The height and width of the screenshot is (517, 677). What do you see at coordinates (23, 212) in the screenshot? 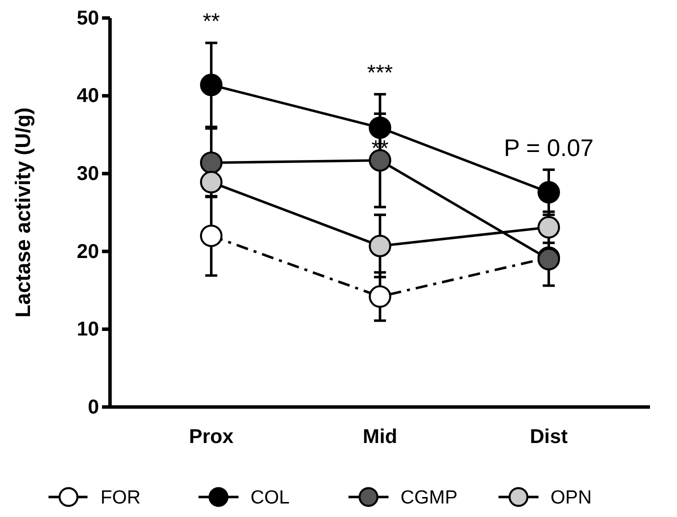
I see `y-axis-title: Lactase activity (U/g)` at bounding box center [23, 212].